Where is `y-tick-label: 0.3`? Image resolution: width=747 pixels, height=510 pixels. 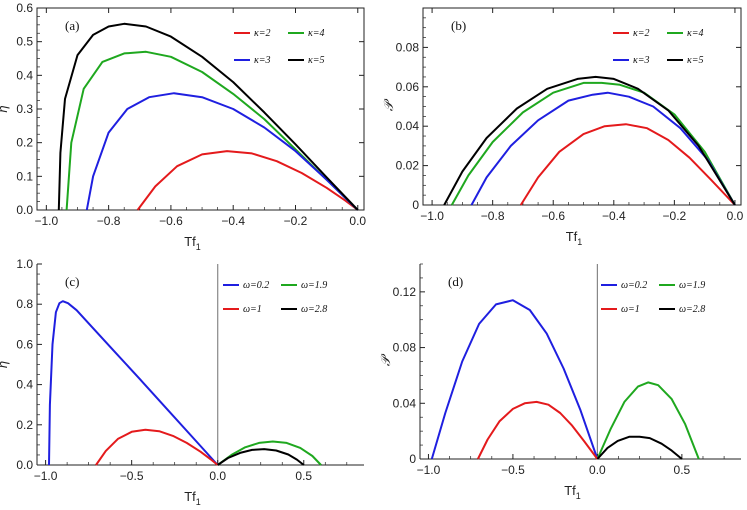 y-tick-label: 0.3 is located at coordinates (24, 109).